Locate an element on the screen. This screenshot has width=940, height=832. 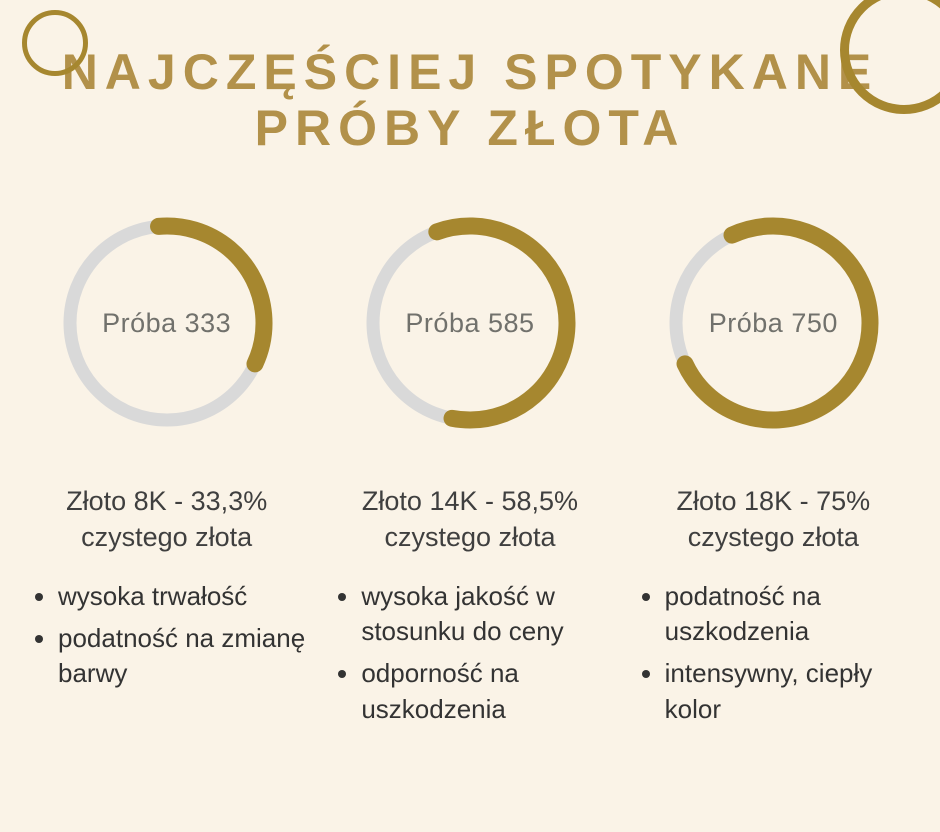
donut-chart-333: Próba 333 is located at coordinates (167, 323).